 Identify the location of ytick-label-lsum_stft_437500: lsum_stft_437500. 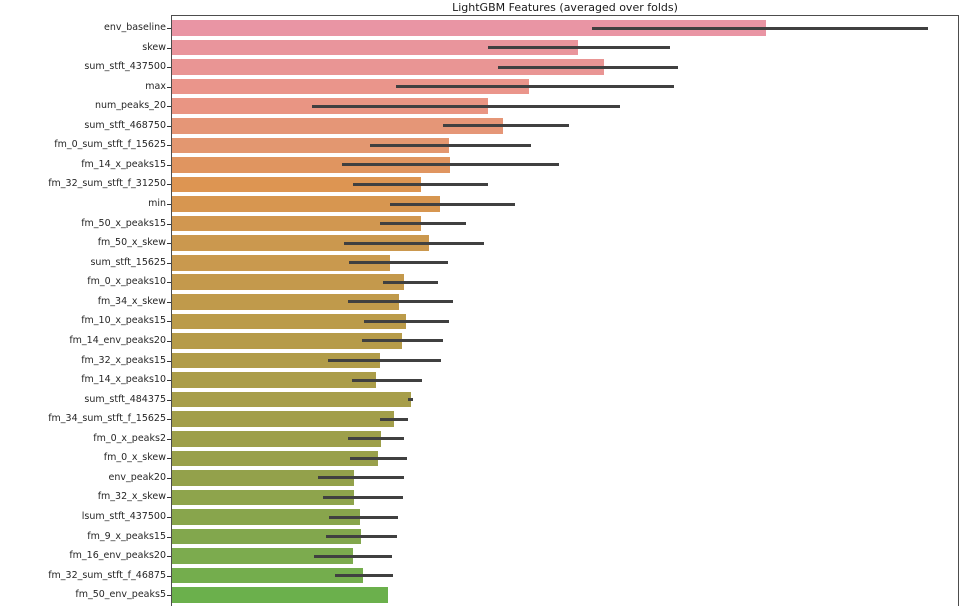
(123, 516).